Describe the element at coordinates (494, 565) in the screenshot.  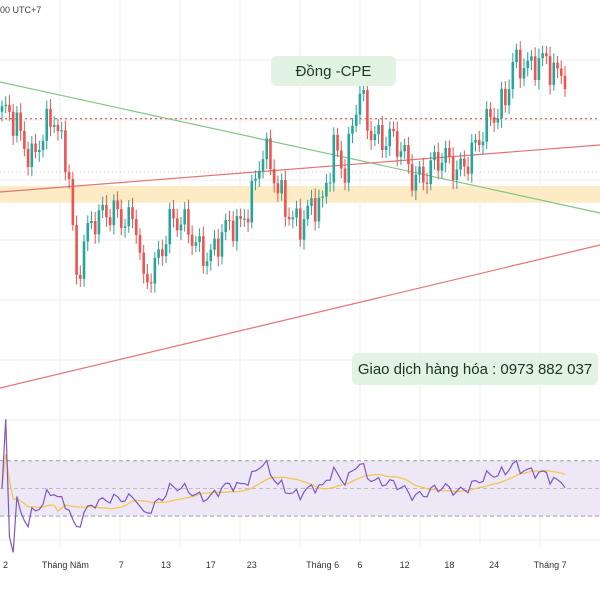
I see `x-tick-label: 24` at that location.